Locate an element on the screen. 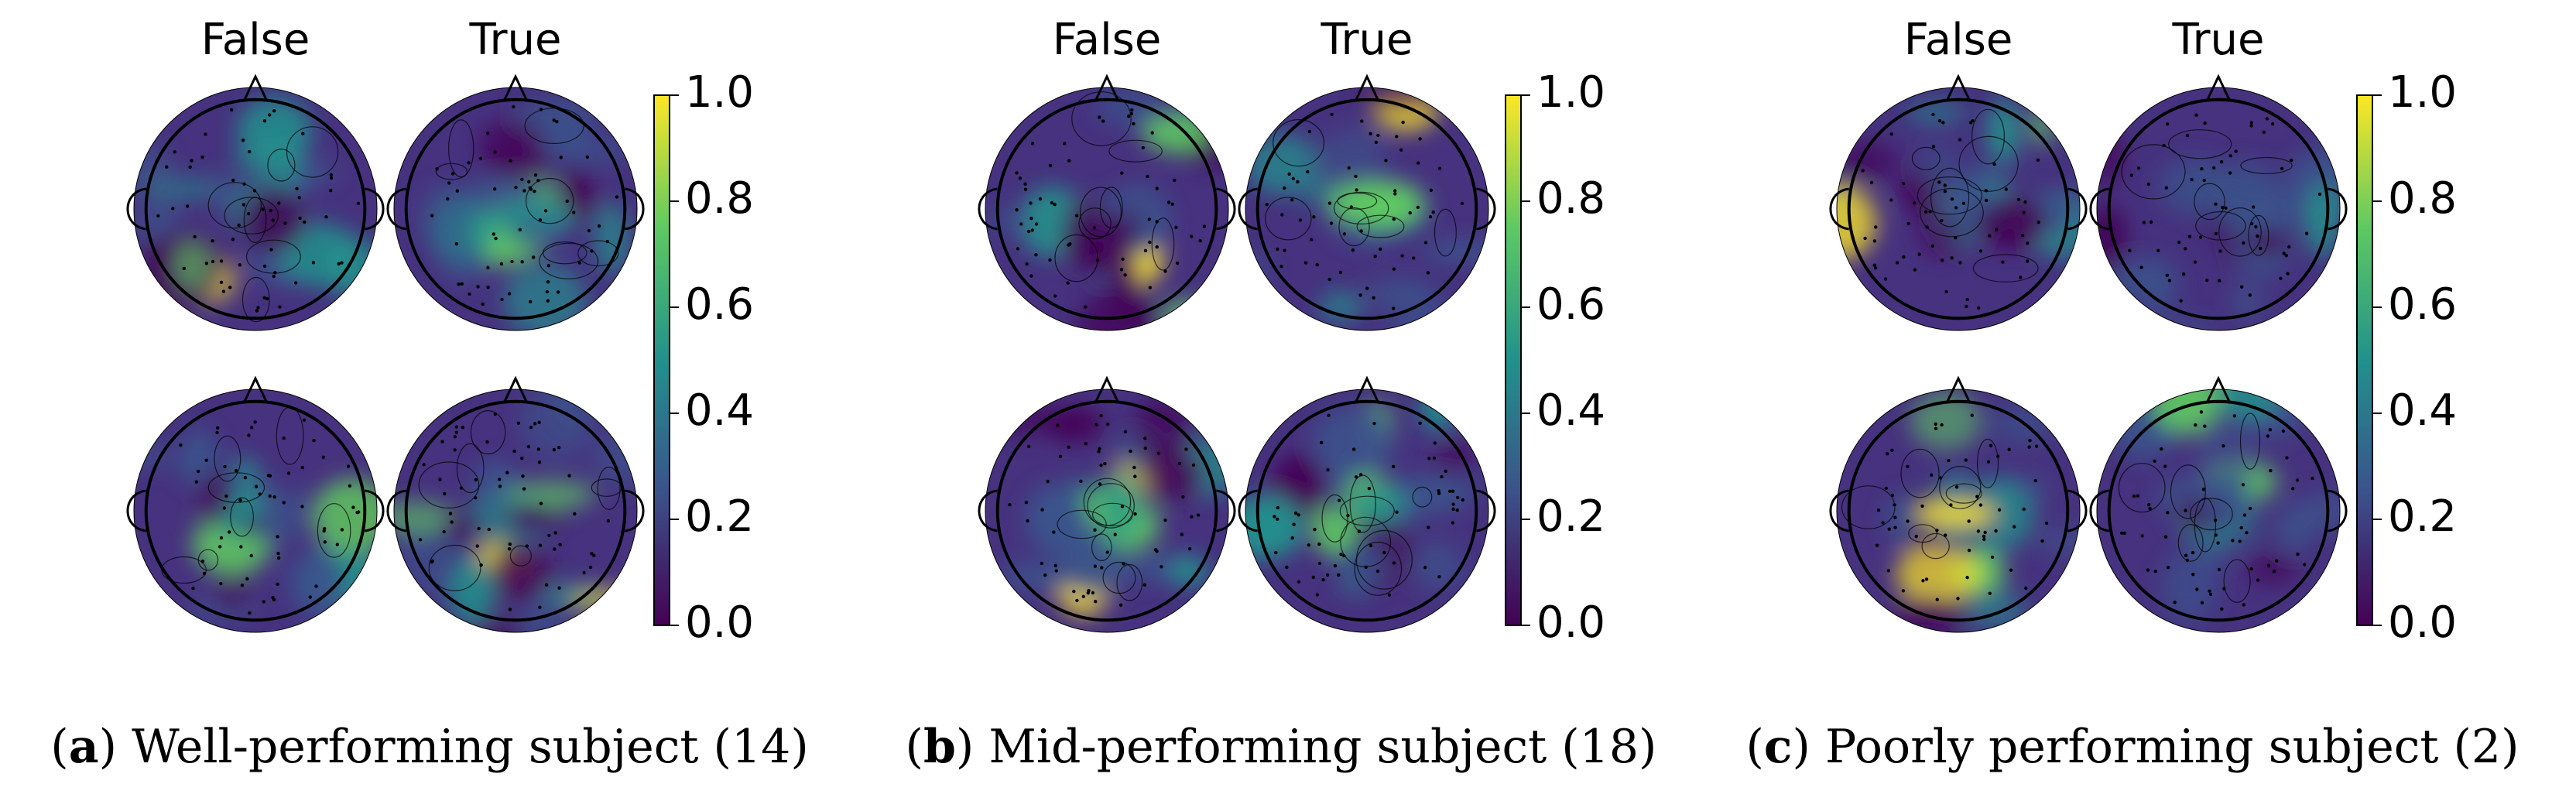  panel-a-caption: (a) Well-performing subject (14) is located at coordinates (429, 747).